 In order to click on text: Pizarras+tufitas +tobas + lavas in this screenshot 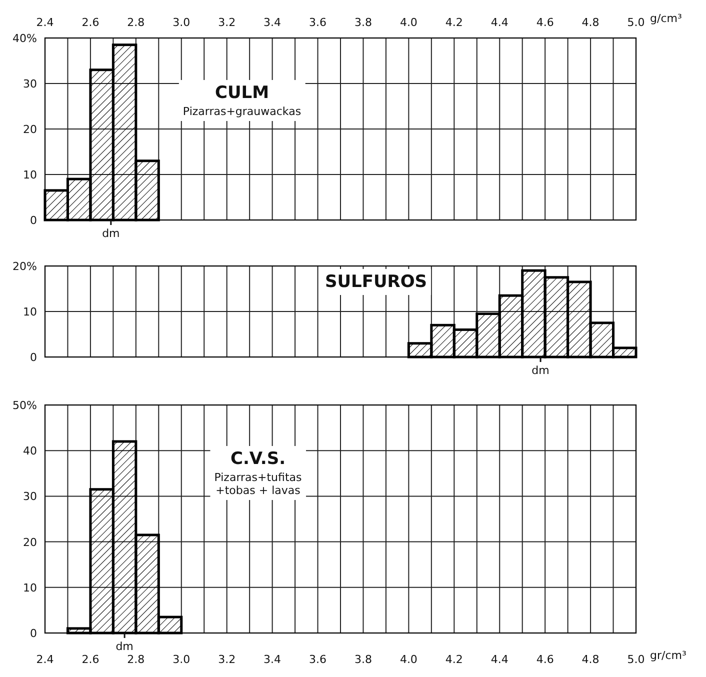, I will do `click(258, 484)`.